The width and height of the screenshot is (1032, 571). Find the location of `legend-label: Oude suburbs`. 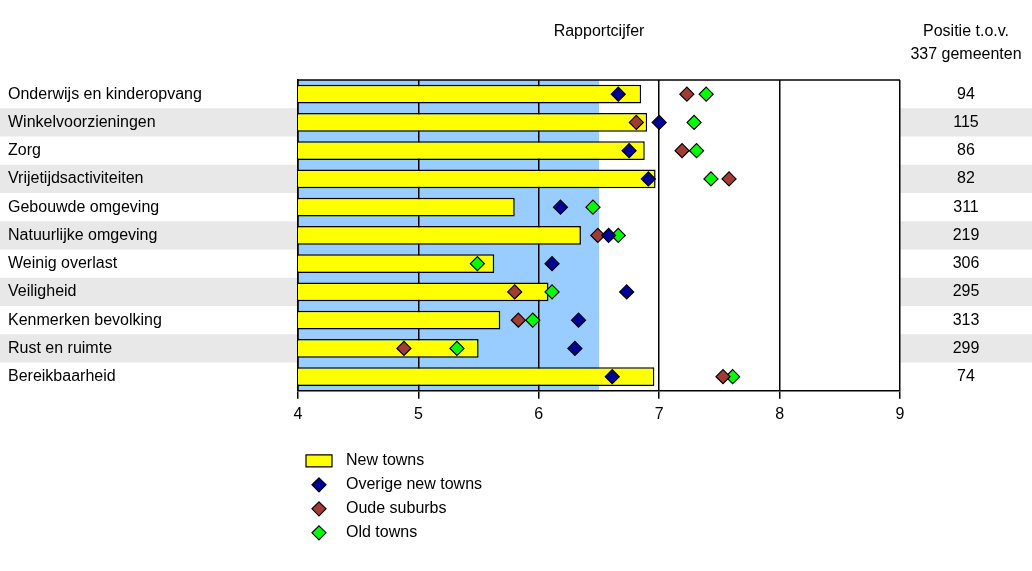

legend-label: Oude suburbs is located at coordinates (396, 508).